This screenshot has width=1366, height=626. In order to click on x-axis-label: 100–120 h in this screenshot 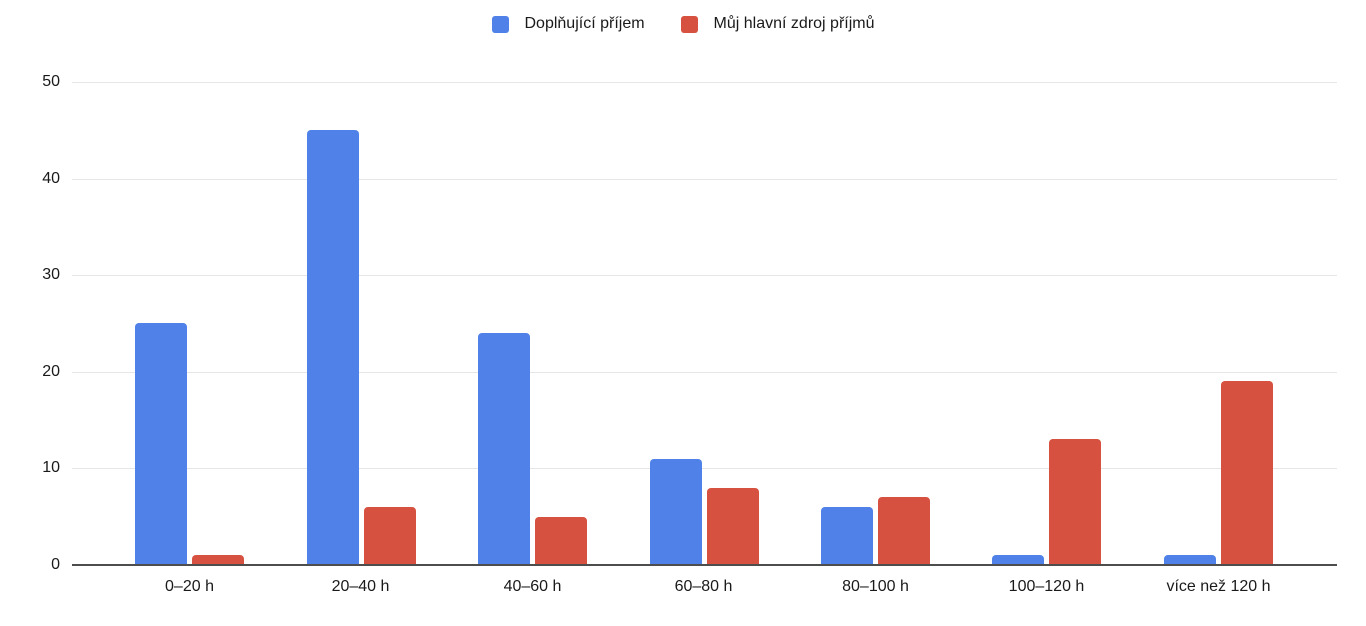, I will do `click(1046, 586)`.